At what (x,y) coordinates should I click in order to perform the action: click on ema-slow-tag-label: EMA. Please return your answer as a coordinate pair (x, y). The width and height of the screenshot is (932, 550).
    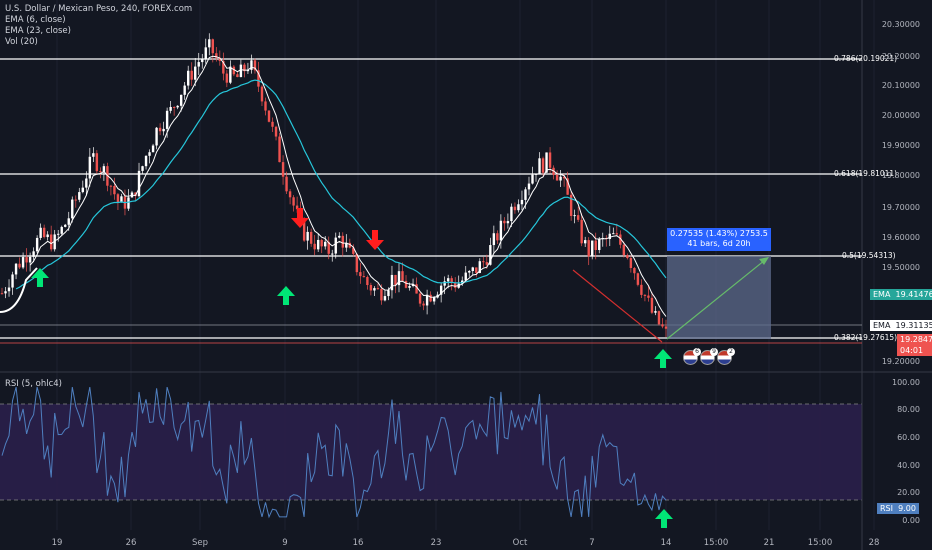
    Looking at the image, I should click on (882, 294).